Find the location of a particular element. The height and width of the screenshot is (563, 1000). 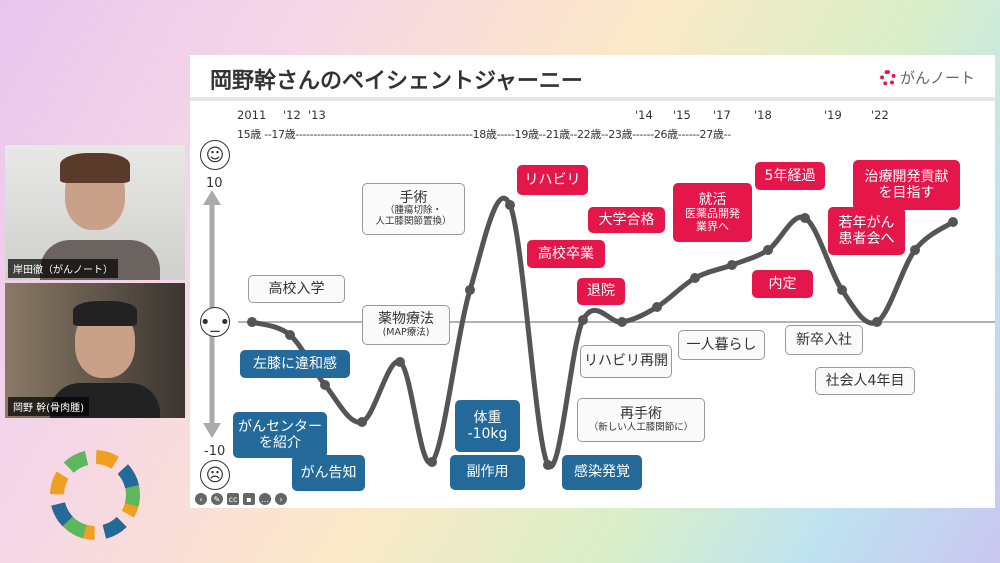

event-label: 一人暮らし is located at coordinates (721, 345).